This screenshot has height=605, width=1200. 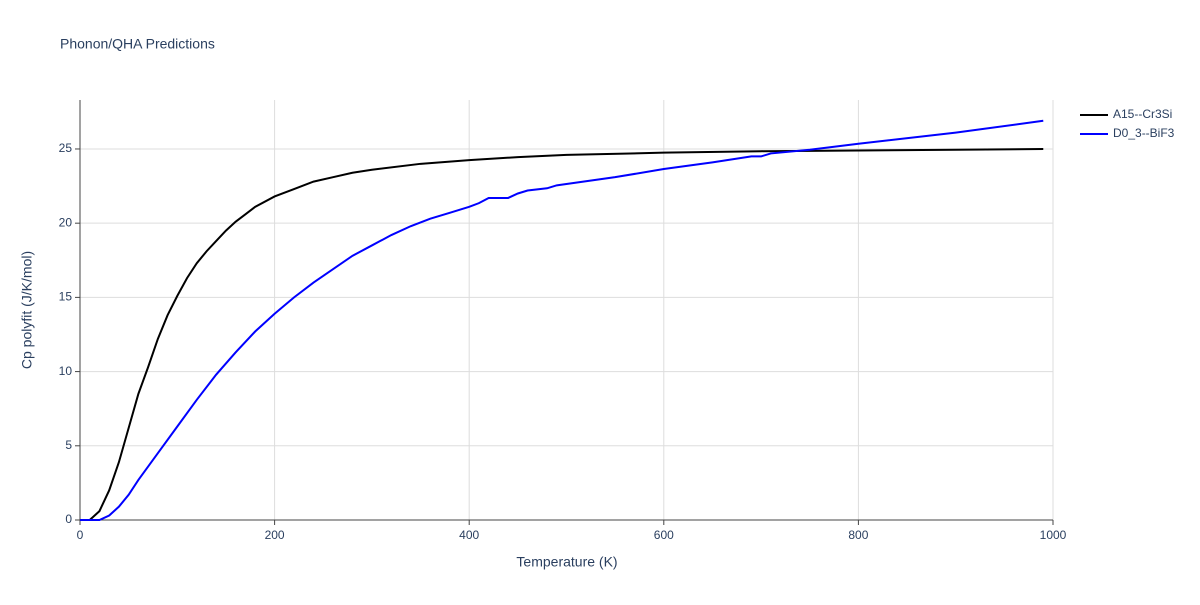 I want to click on x-tick-label: 600, so click(x=664, y=535).